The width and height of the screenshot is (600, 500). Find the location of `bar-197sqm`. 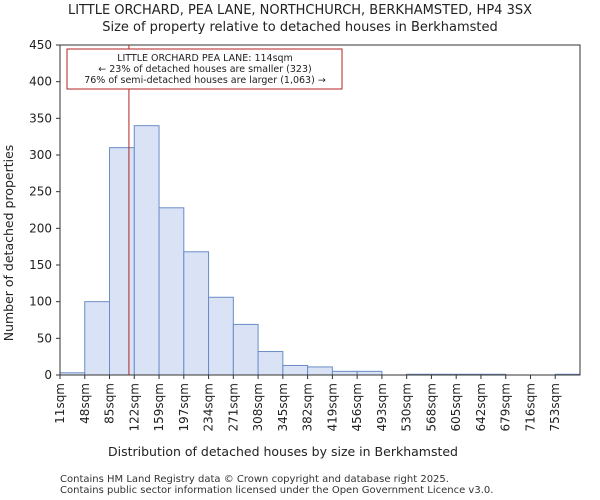

bar-197sqm is located at coordinates (196, 313).